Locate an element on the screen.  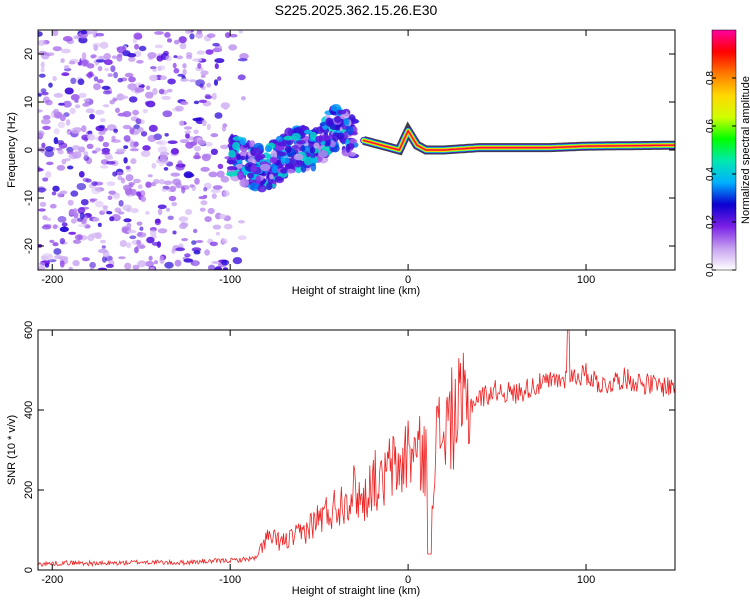
x-tick-label: -100 is located at coordinates (230, 280).